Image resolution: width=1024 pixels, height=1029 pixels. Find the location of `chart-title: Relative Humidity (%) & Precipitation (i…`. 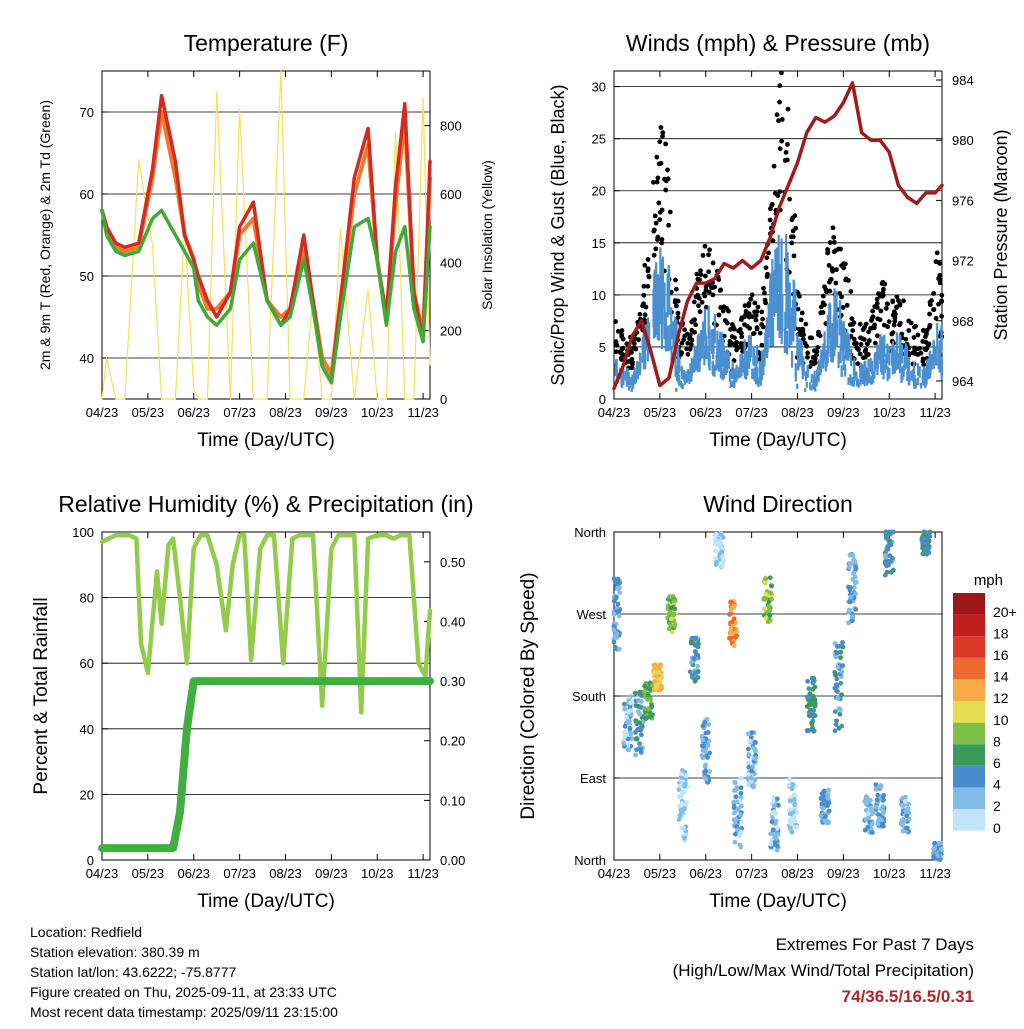

chart-title: Relative Humidity (%) & Precipitation (i… is located at coordinates (265, 504).